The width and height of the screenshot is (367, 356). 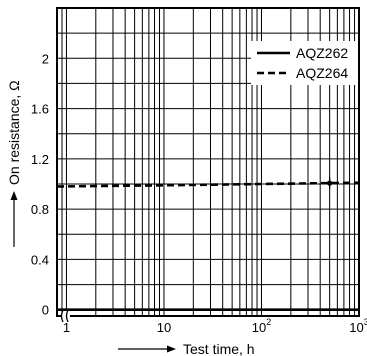 What do you see at coordinates (40, 109) in the screenshot?
I see `y-tick-label: 1.6` at bounding box center [40, 109].